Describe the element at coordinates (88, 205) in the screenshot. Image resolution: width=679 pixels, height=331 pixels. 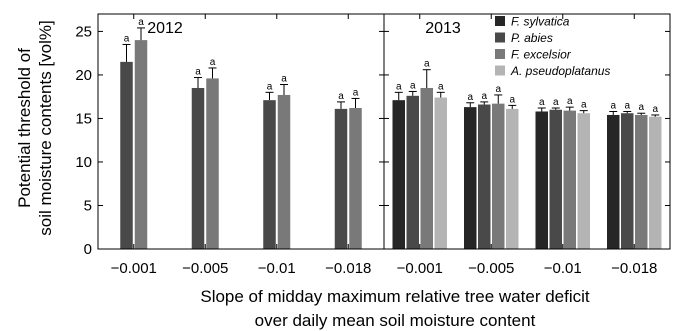
I see `y-tick-label: 5` at that location.